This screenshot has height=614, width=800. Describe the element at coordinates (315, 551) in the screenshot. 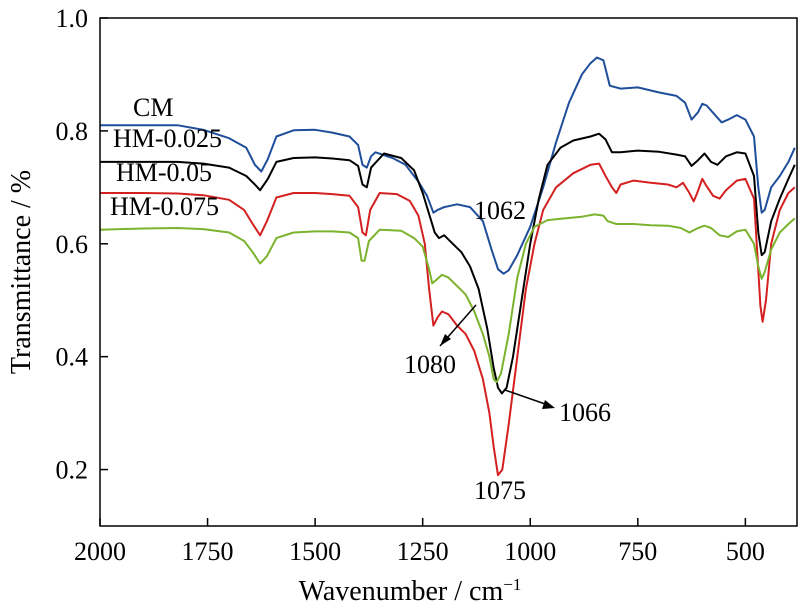

I see `x-tick-label: 1500` at that location.